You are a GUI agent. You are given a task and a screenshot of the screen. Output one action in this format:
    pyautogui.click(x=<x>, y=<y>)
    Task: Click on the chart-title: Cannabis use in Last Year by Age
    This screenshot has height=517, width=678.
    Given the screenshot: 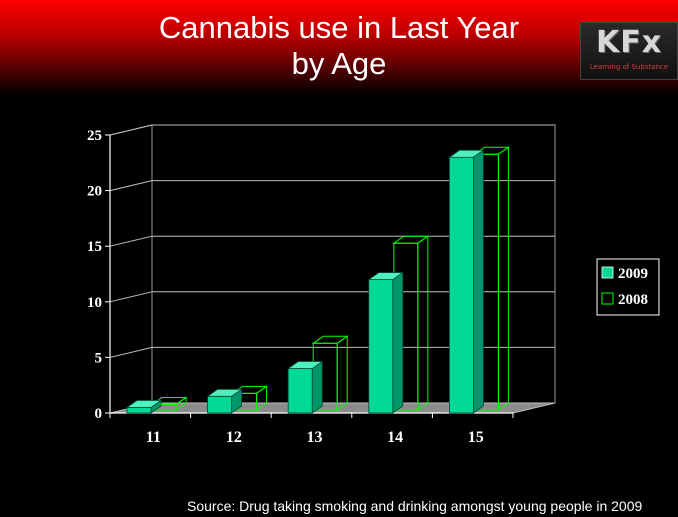 What is the action you would take?
    pyautogui.click(x=339, y=46)
    